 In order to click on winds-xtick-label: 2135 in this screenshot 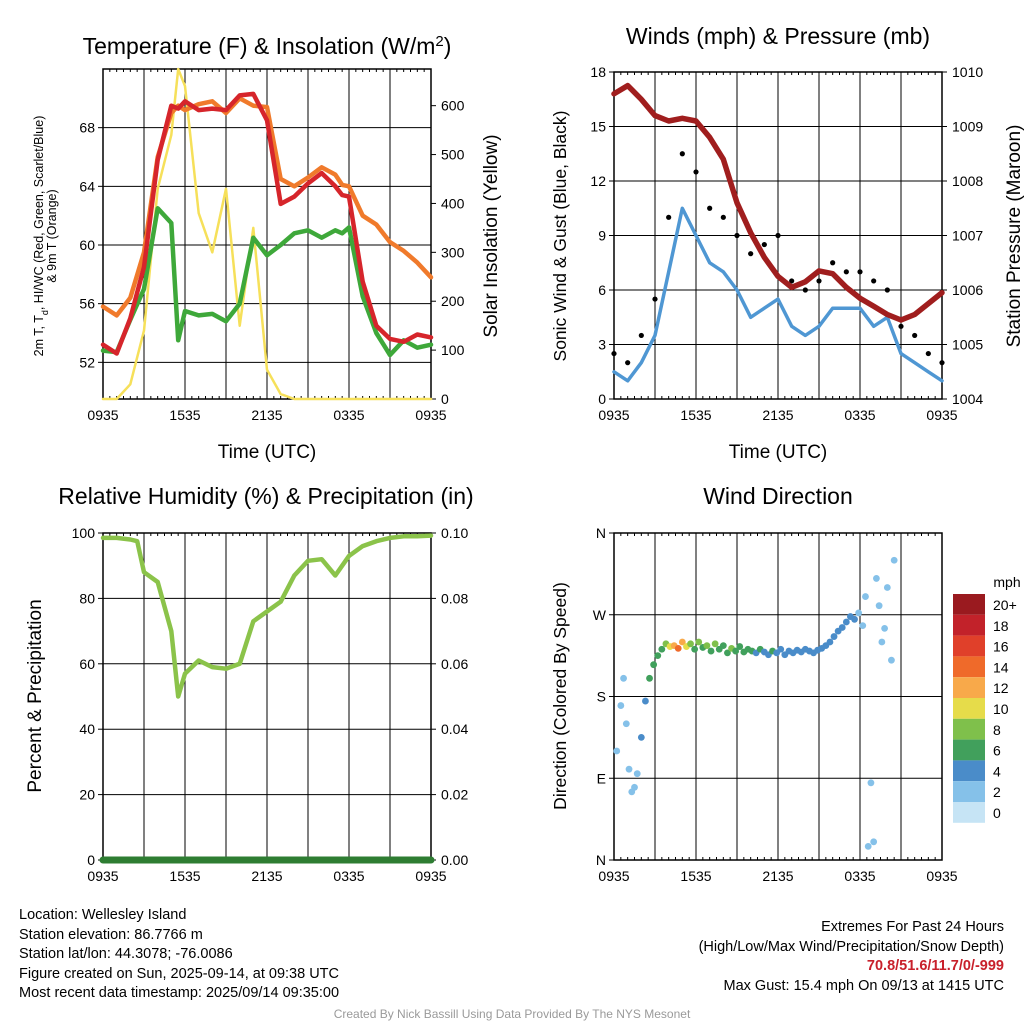, I will do `click(777, 415)`.